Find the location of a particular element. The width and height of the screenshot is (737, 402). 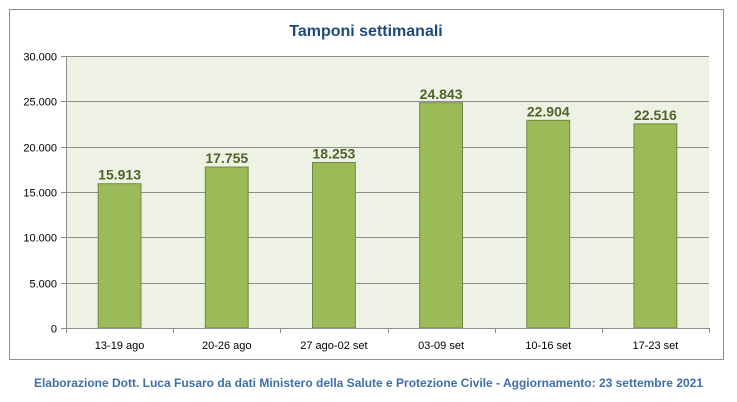

x-tick-label: 27 ago-02 set is located at coordinates (333, 346).